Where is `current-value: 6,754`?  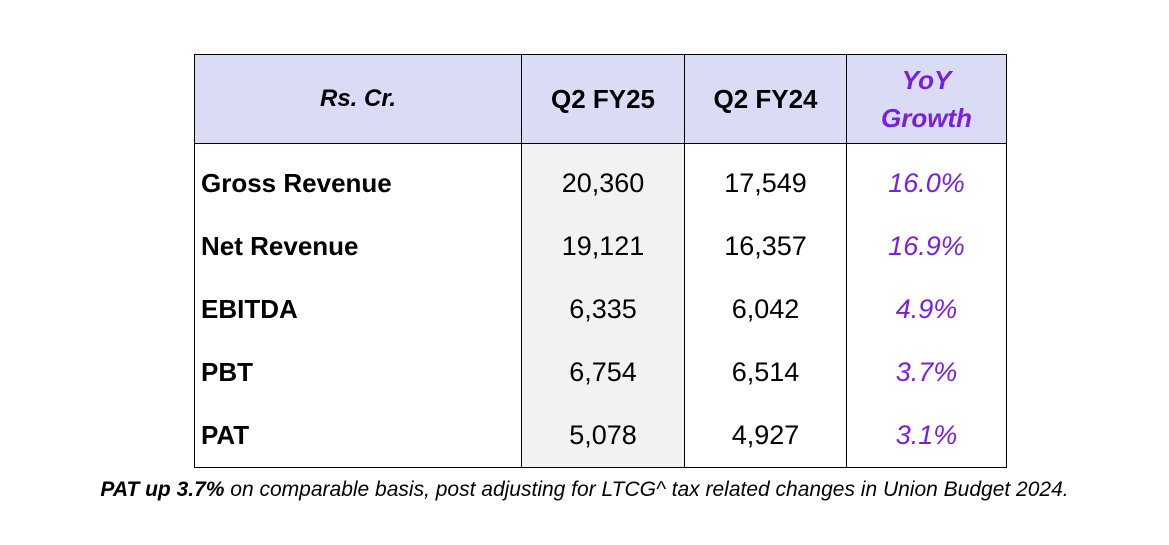 current-value: 6,754 is located at coordinates (603, 372).